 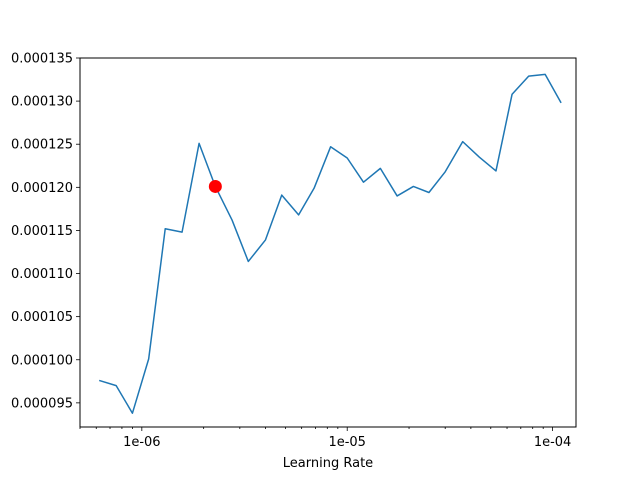 I want to click on x-tick-label: 1e-05, so click(x=347, y=442).